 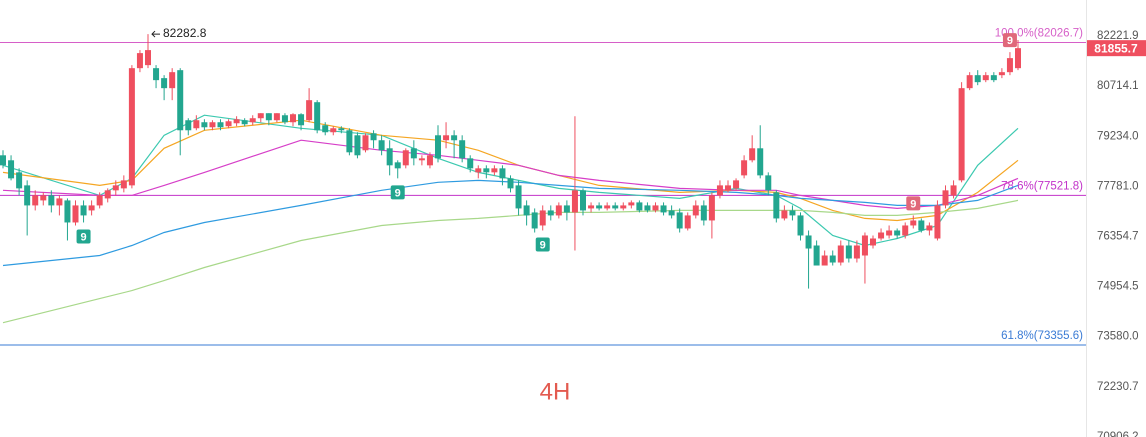 I want to click on y-tick-label: 76354.7, so click(x=1118, y=237).